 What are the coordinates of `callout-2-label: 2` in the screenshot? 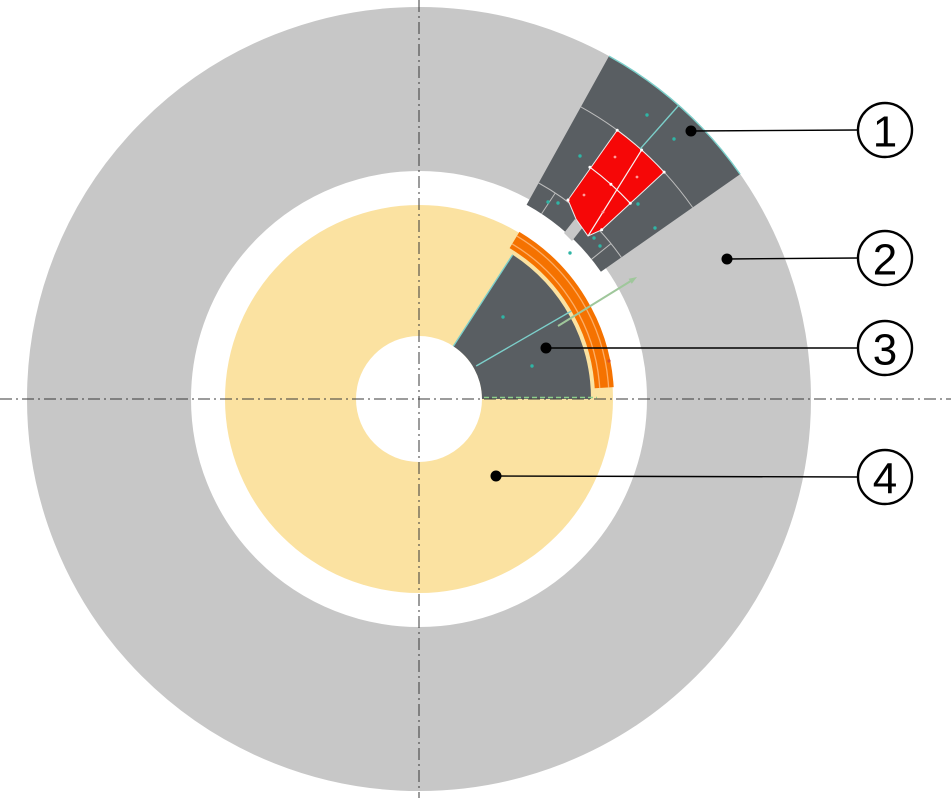 It's located at (885, 260).